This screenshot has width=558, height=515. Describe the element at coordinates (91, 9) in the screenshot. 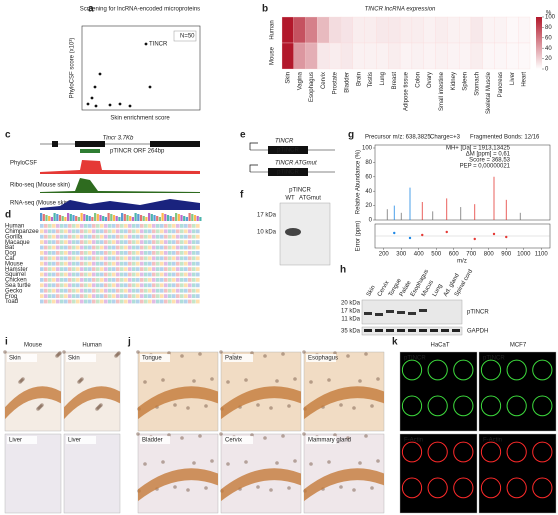

I see `panel-label: a` at that location.